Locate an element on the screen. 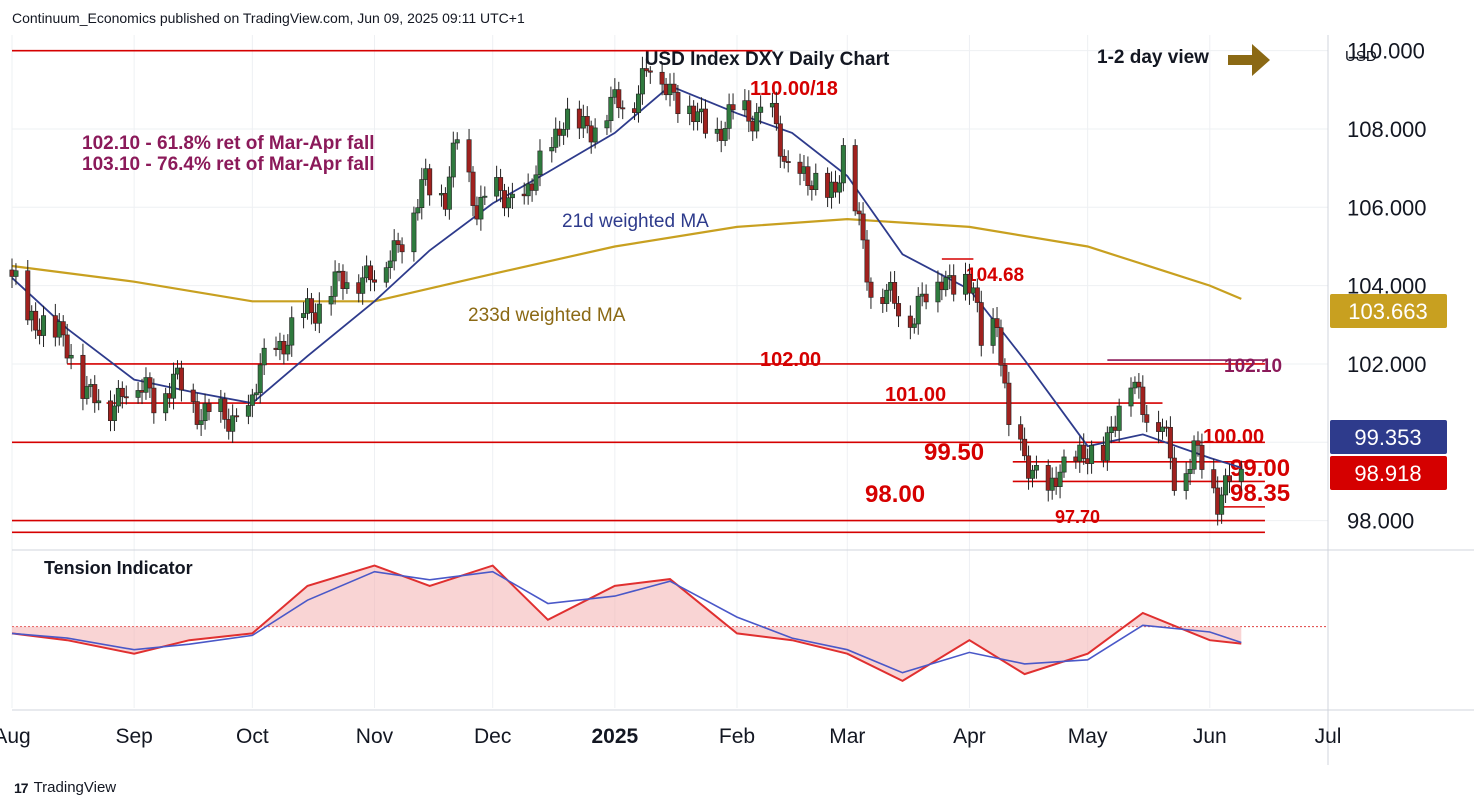  x-tick-label: 2025 is located at coordinates (614, 736).